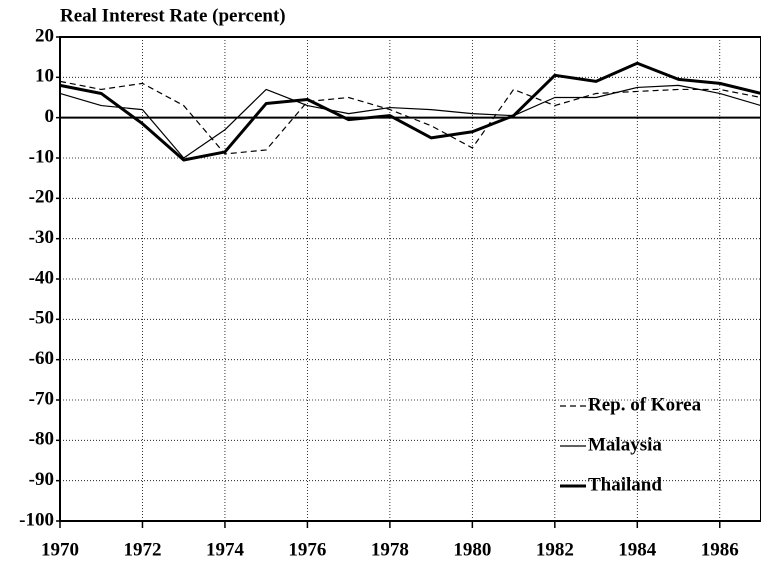  Describe the element at coordinates (625, 444) in the screenshot. I see `legend-label: Malaysia` at that location.